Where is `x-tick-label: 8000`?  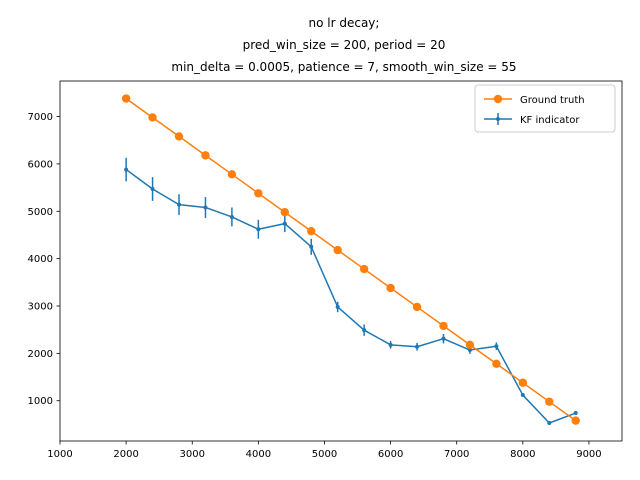
x-tick-label: 8000 is located at coordinates (522, 454).